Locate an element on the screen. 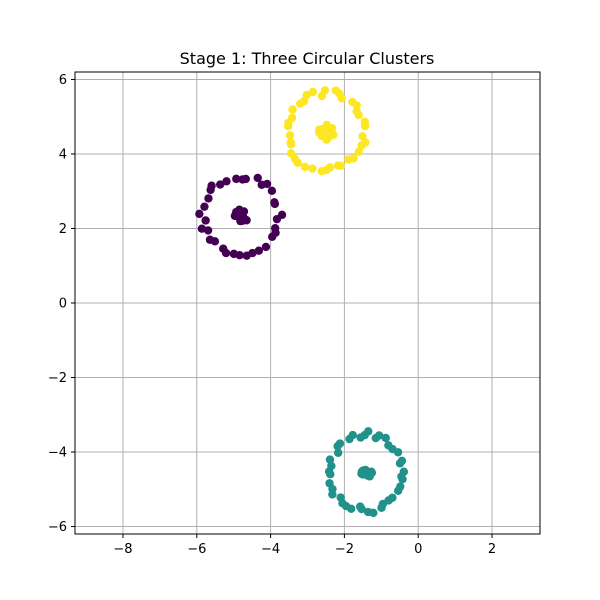 Image resolution: width=600 pixels, height=600 pixels. y-tick-label: −4 is located at coordinates (57, 453).